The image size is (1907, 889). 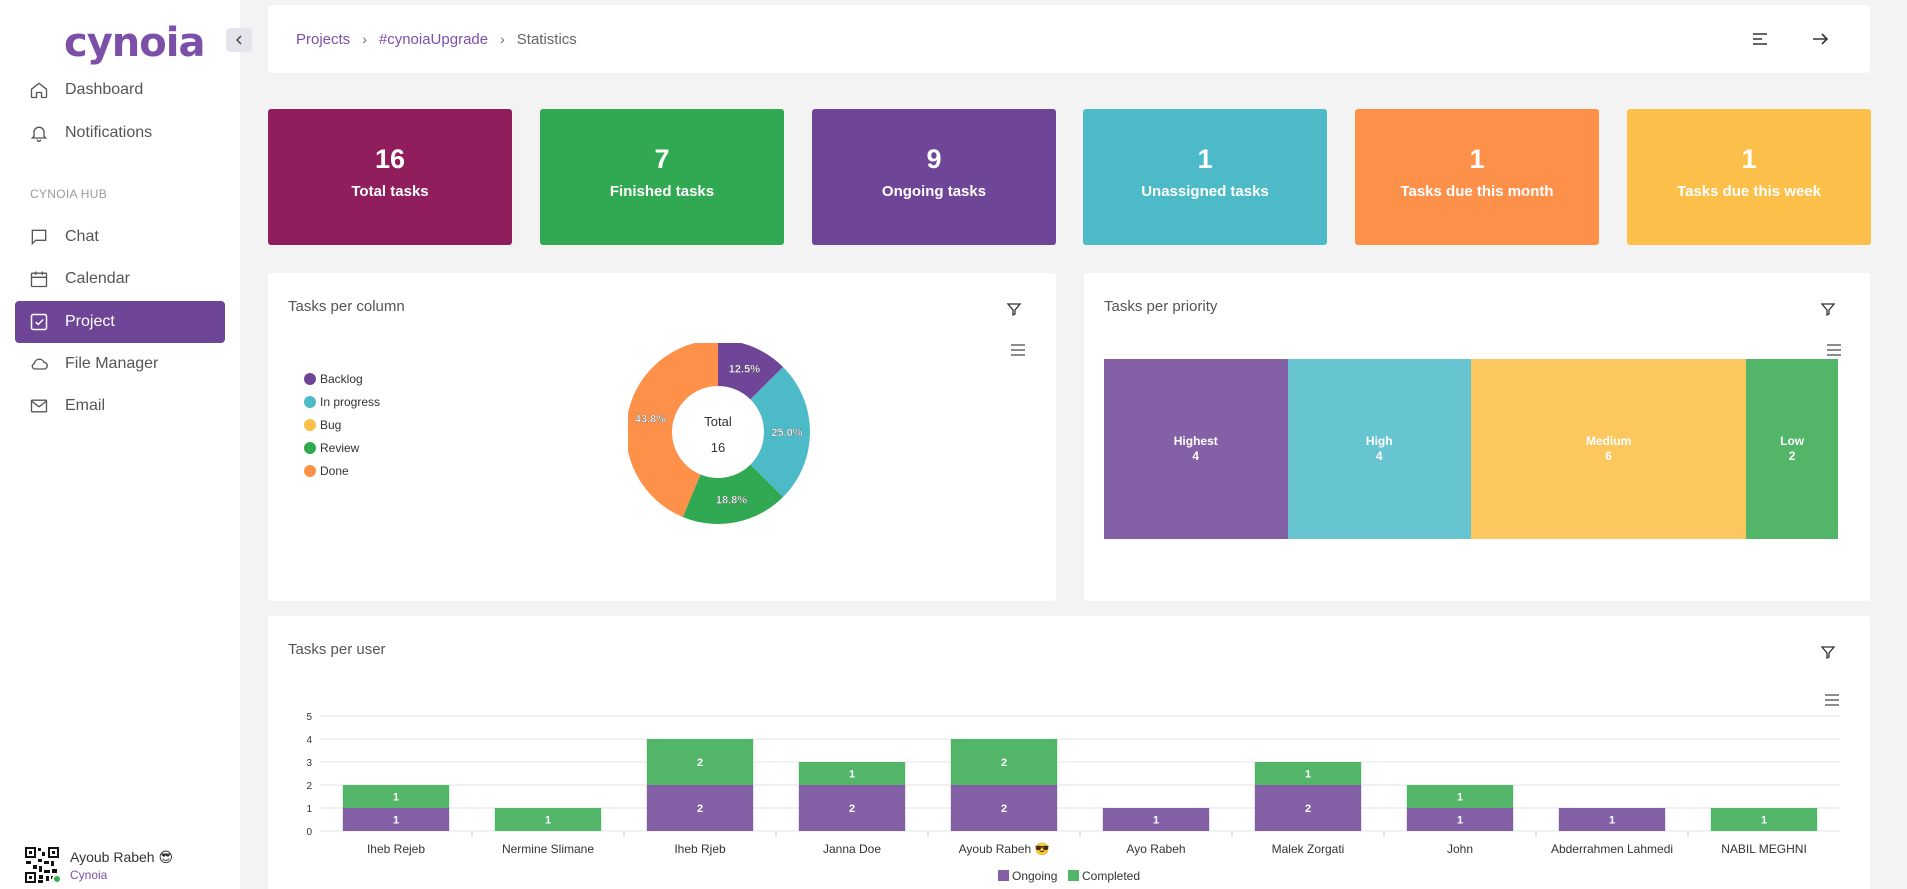 What do you see at coordinates (120, 237) in the screenshot?
I see `sidebar-item-chat: Chat` at bounding box center [120, 237].